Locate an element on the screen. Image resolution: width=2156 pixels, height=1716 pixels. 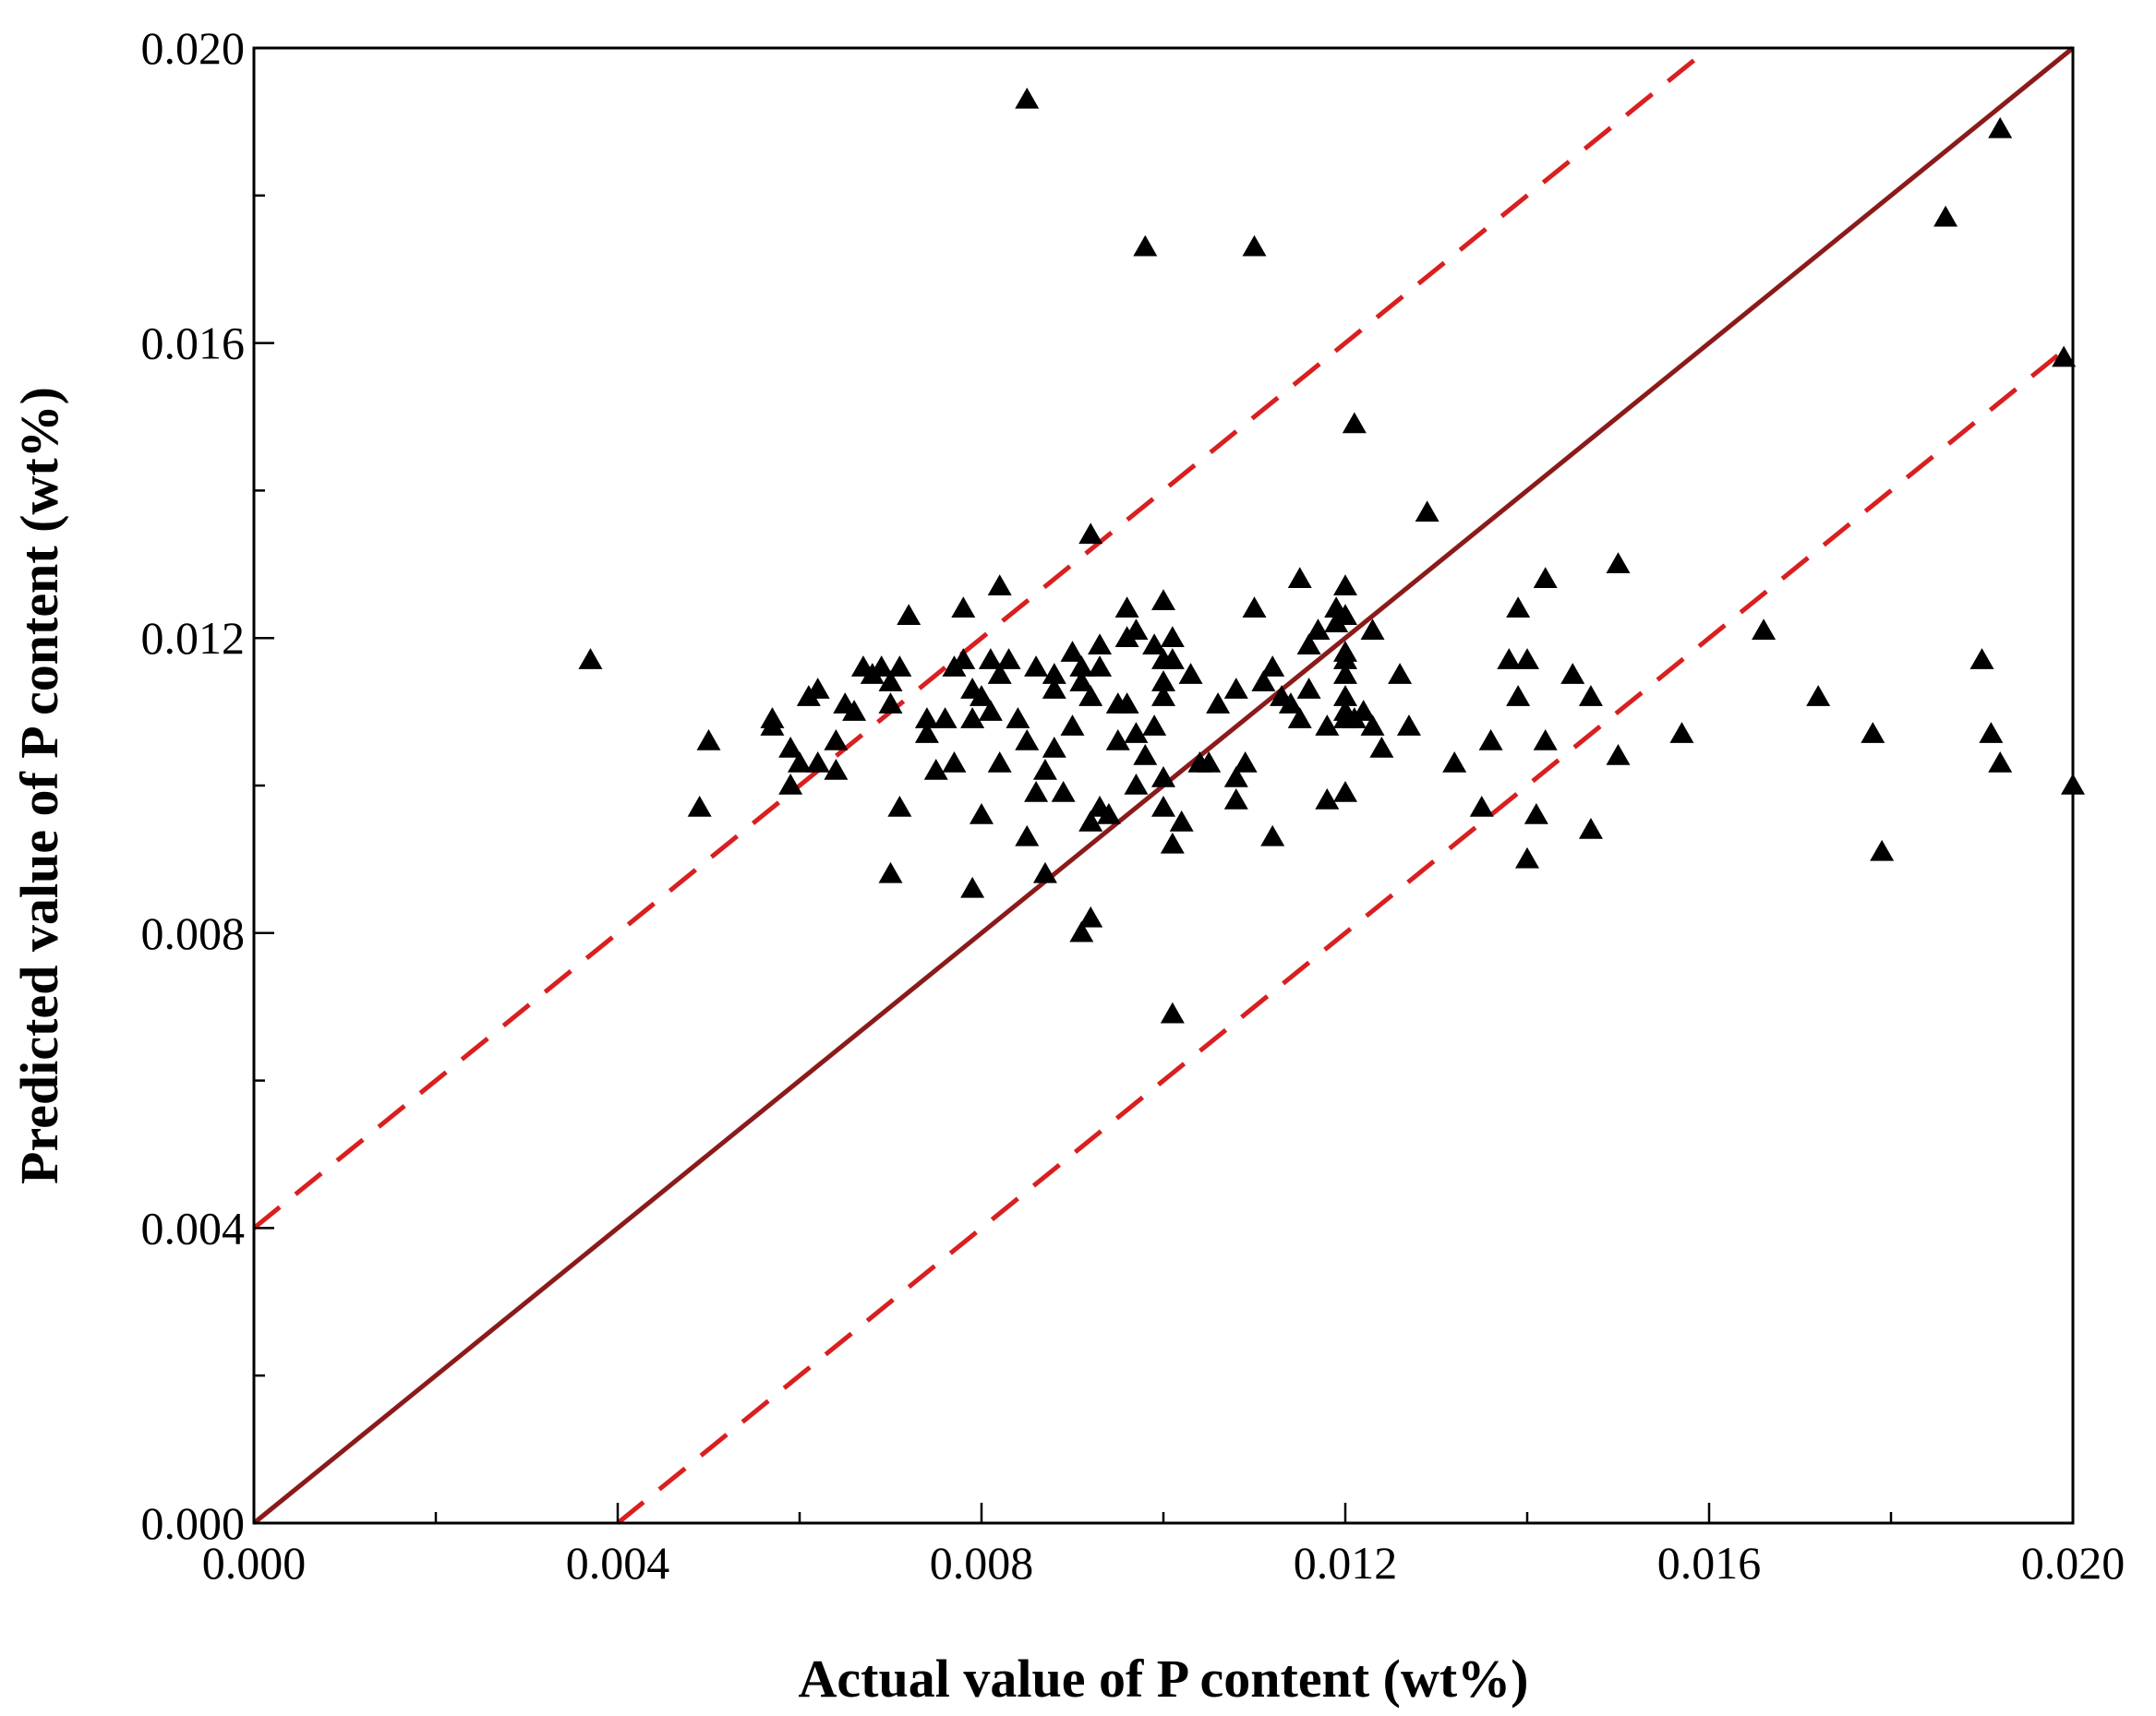
y-axis-title: Predicted value of P content (wt%) is located at coordinates (39, 785).